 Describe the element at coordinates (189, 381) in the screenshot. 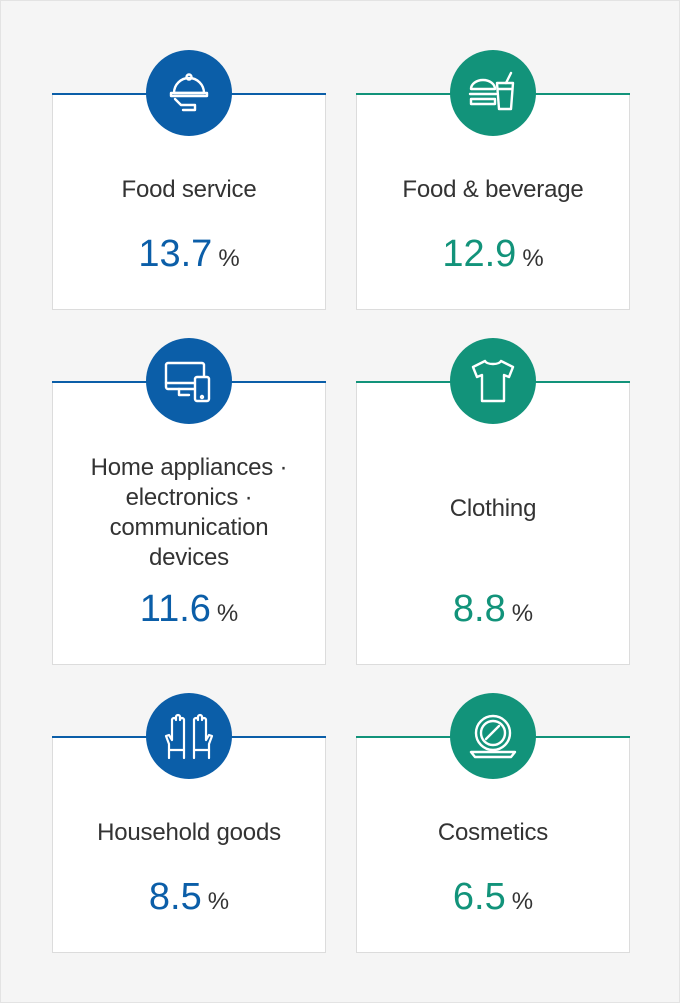

I see `computer-phone-icon` at that location.